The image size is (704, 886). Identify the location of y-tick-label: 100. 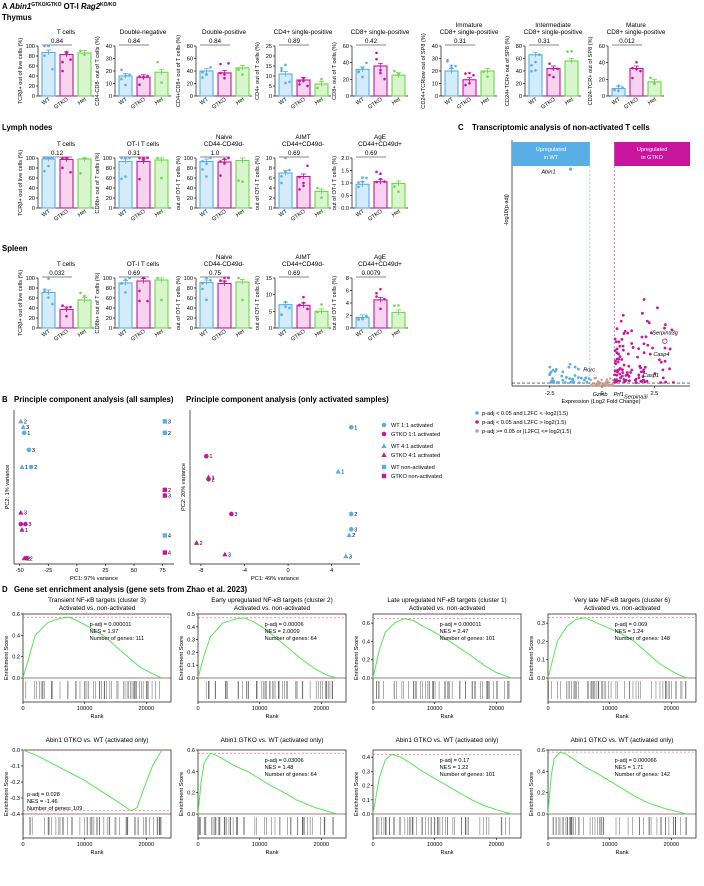
(30, 279).